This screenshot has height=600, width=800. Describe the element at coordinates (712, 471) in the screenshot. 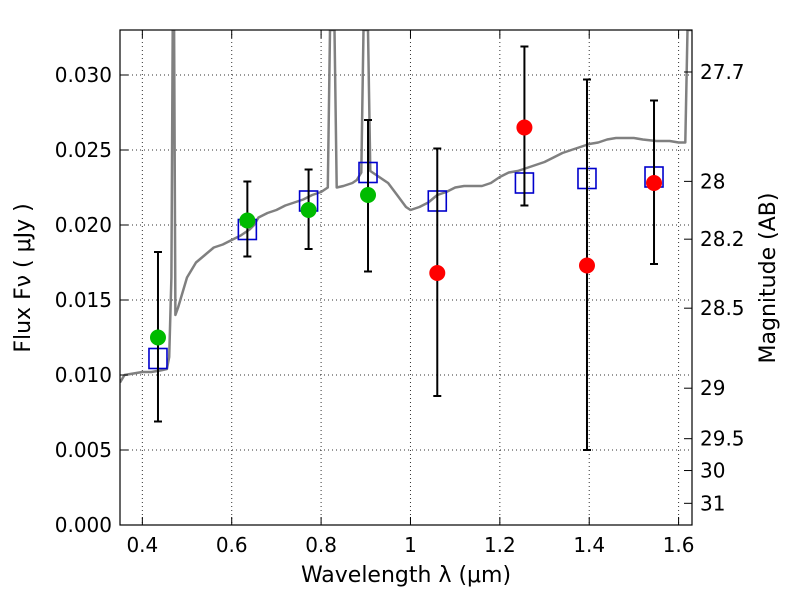

I see `right-tick-label: 30` at that location.